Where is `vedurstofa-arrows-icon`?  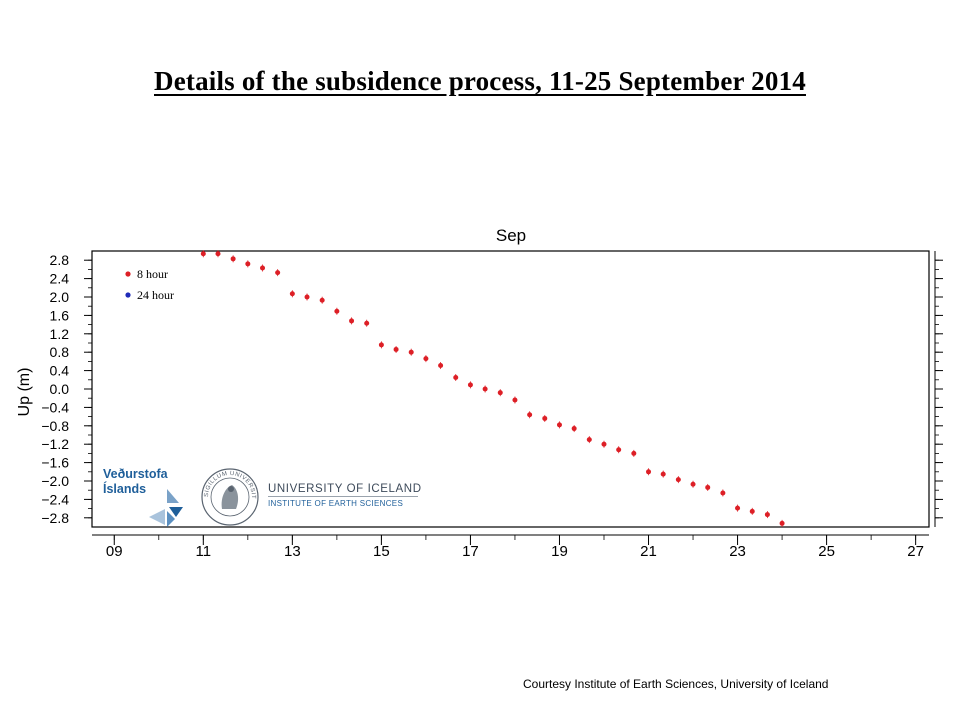 vedurstofa-arrows-icon is located at coordinates (166, 508).